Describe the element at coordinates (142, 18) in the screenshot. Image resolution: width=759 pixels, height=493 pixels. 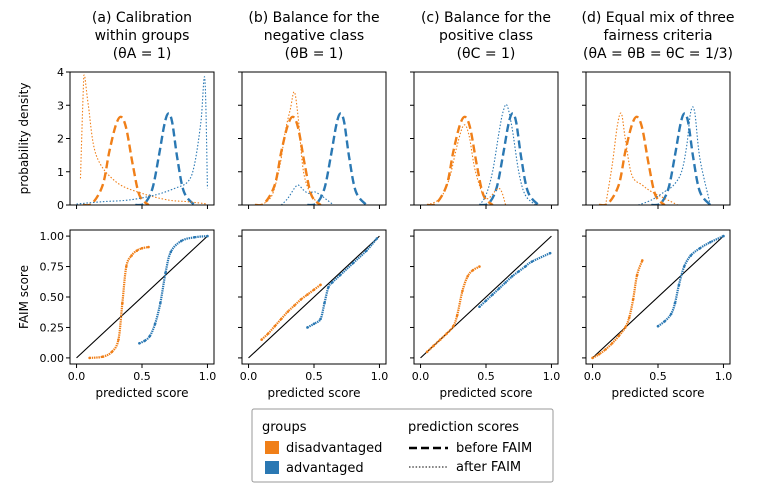
I see `panel-title-line: (a) Calibration` at that location.